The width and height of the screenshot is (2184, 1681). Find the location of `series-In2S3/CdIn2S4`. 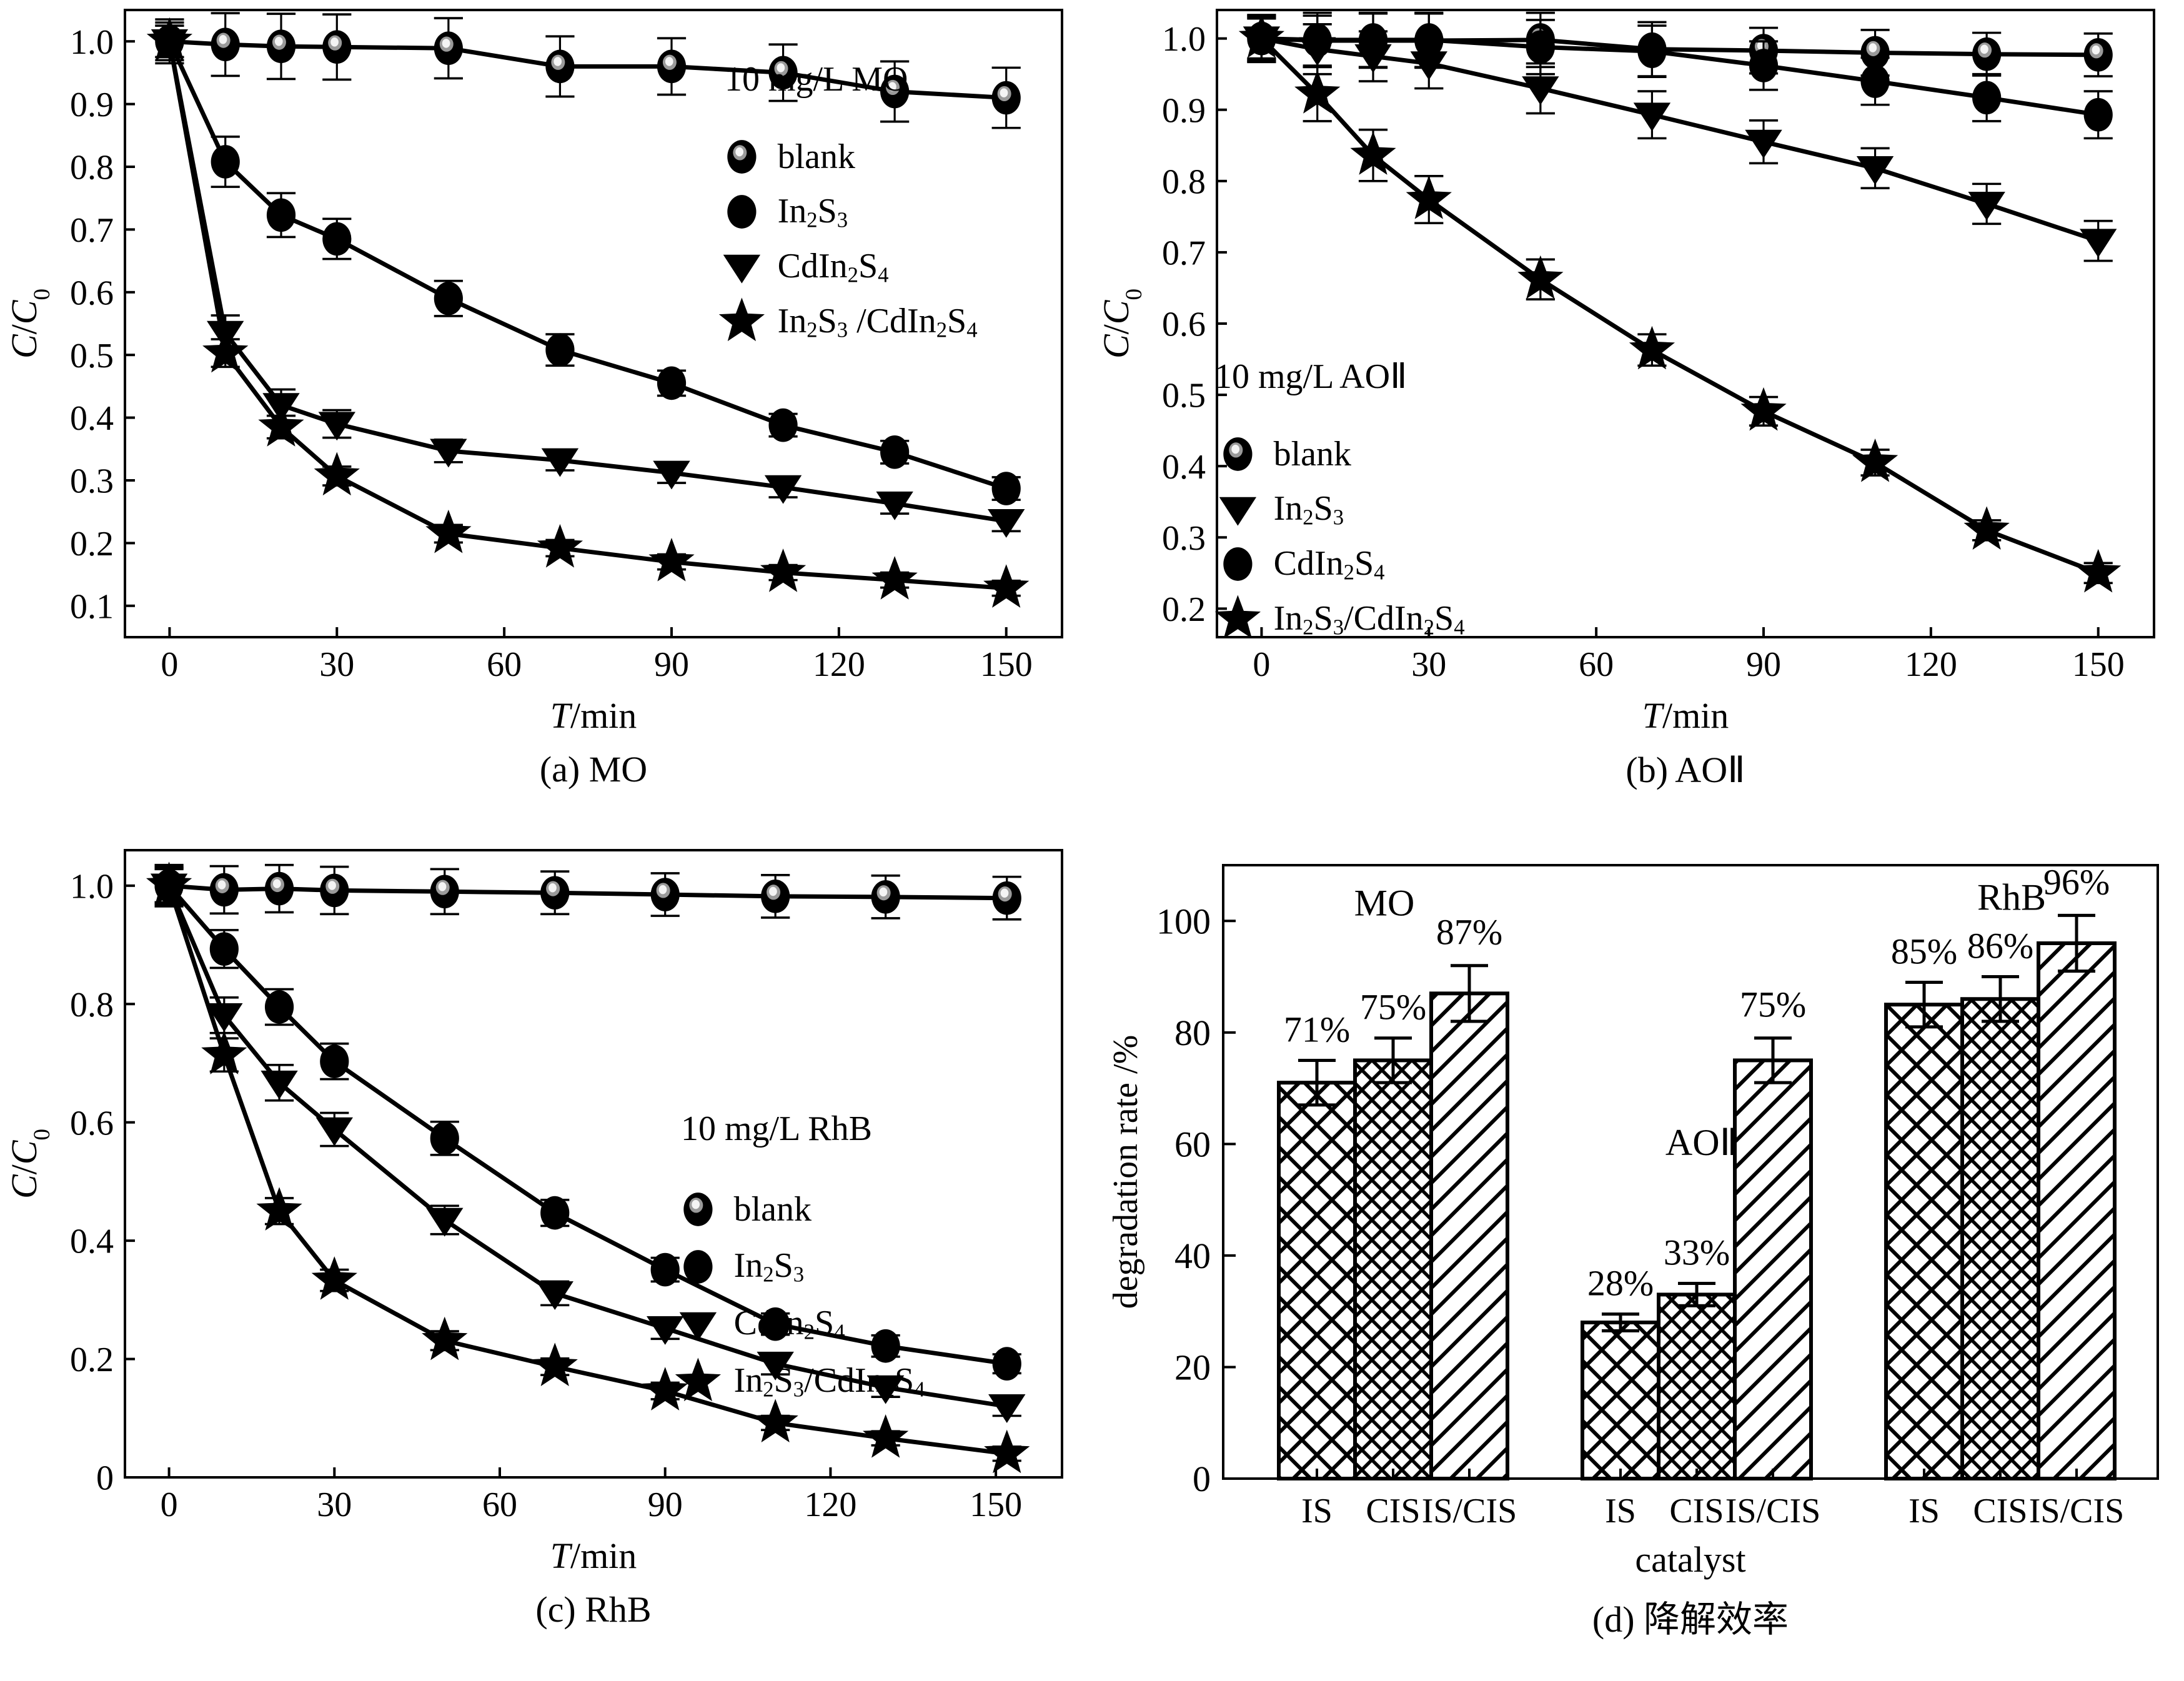

series-In2S3/CdIn2S4 is located at coordinates (588, 312).